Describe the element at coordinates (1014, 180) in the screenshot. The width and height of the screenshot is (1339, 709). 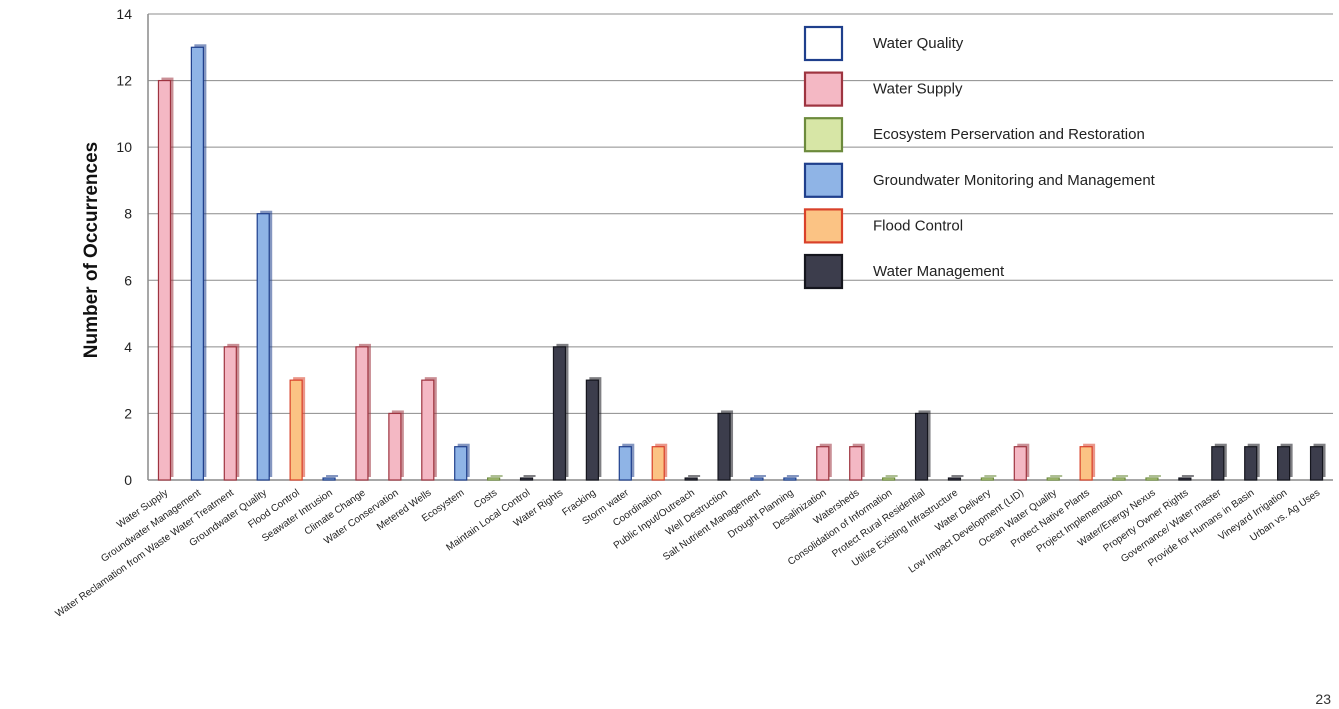
I see `legend-label: Groundwater Monitoring and Management` at that location.